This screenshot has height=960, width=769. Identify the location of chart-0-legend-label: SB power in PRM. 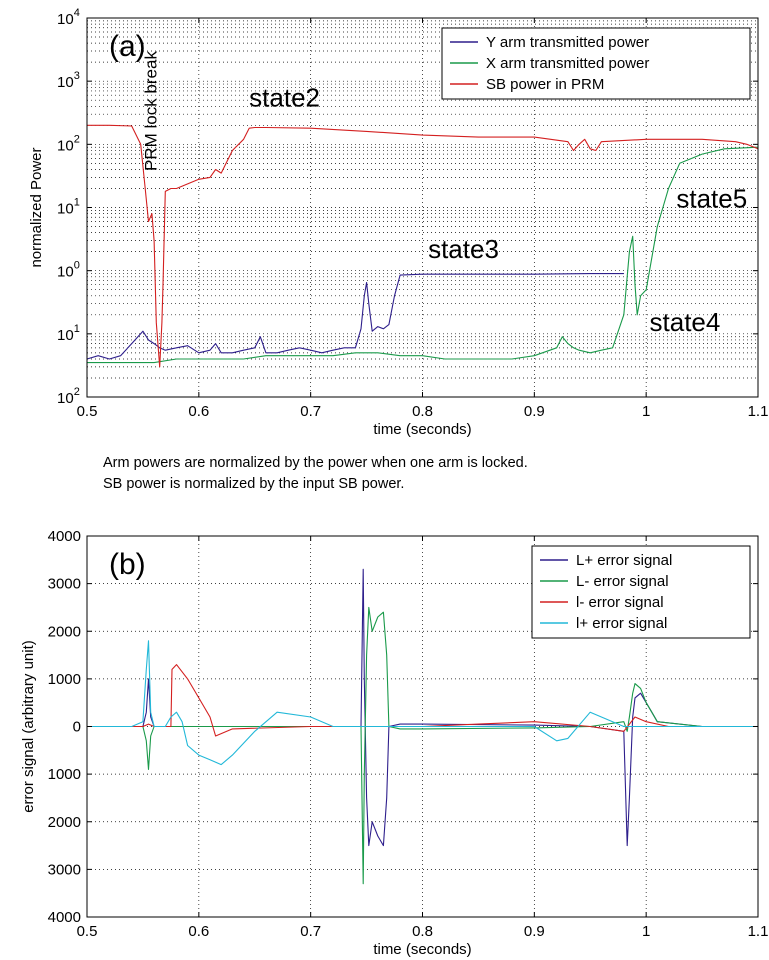
(545, 84).